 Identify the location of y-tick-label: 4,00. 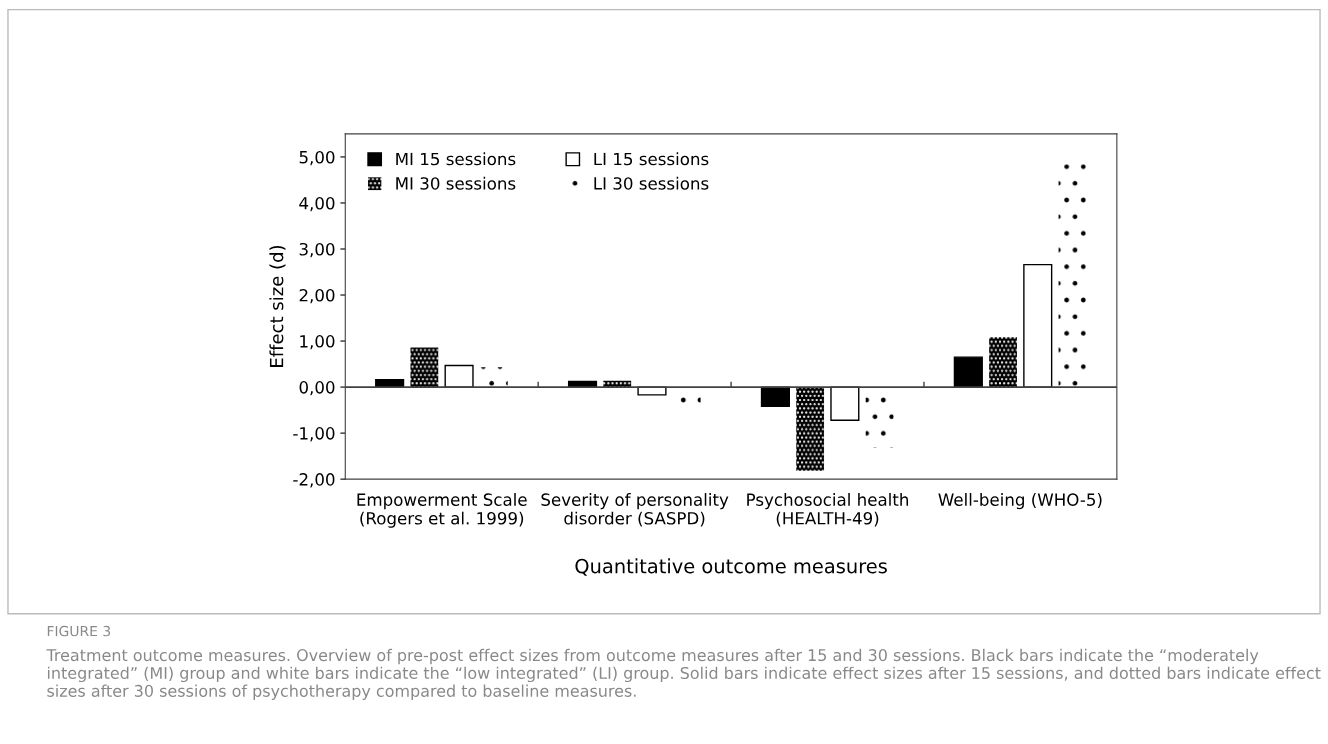
(317, 204).